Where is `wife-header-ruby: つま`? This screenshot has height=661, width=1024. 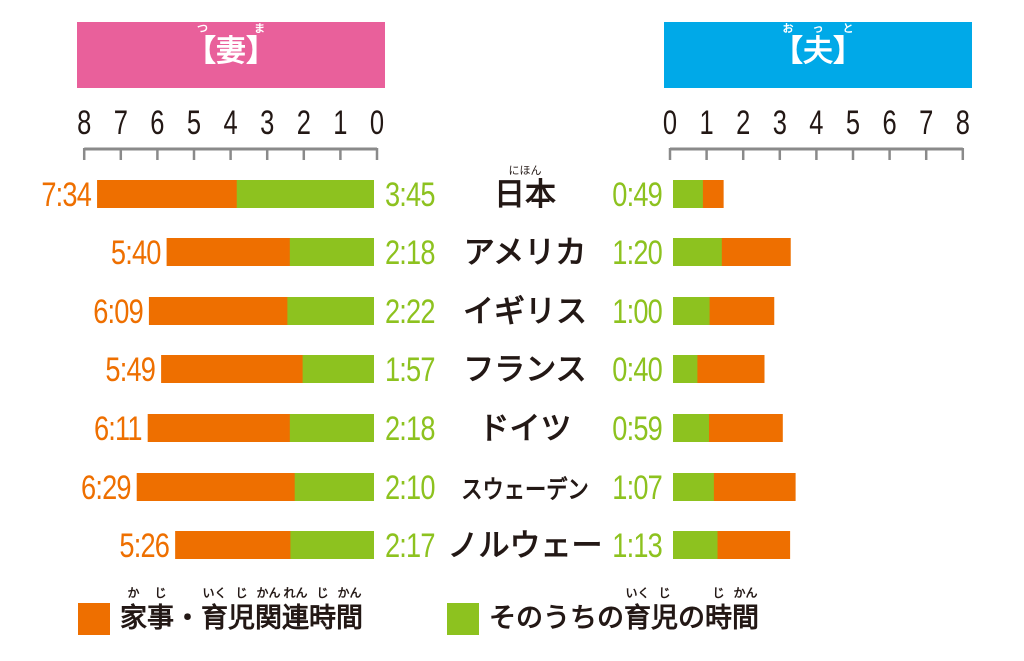 wife-header-ruby: つま is located at coordinates (231, 28).